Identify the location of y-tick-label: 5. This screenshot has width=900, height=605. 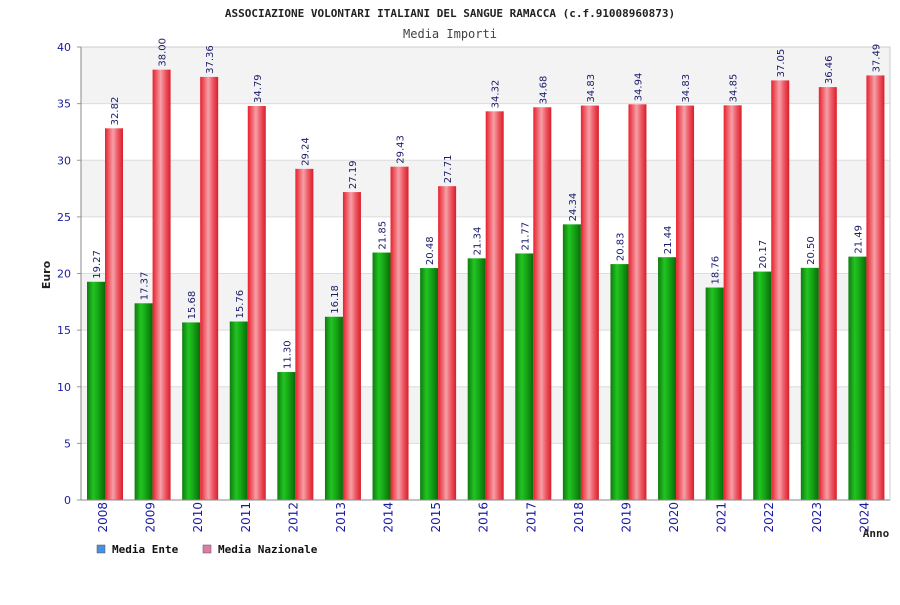
(67, 443).